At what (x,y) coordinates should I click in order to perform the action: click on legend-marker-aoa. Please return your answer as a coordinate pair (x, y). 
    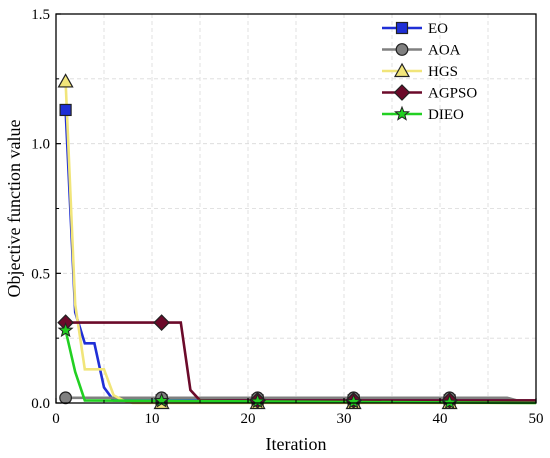
    Looking at the image, I should click on (402, 49).